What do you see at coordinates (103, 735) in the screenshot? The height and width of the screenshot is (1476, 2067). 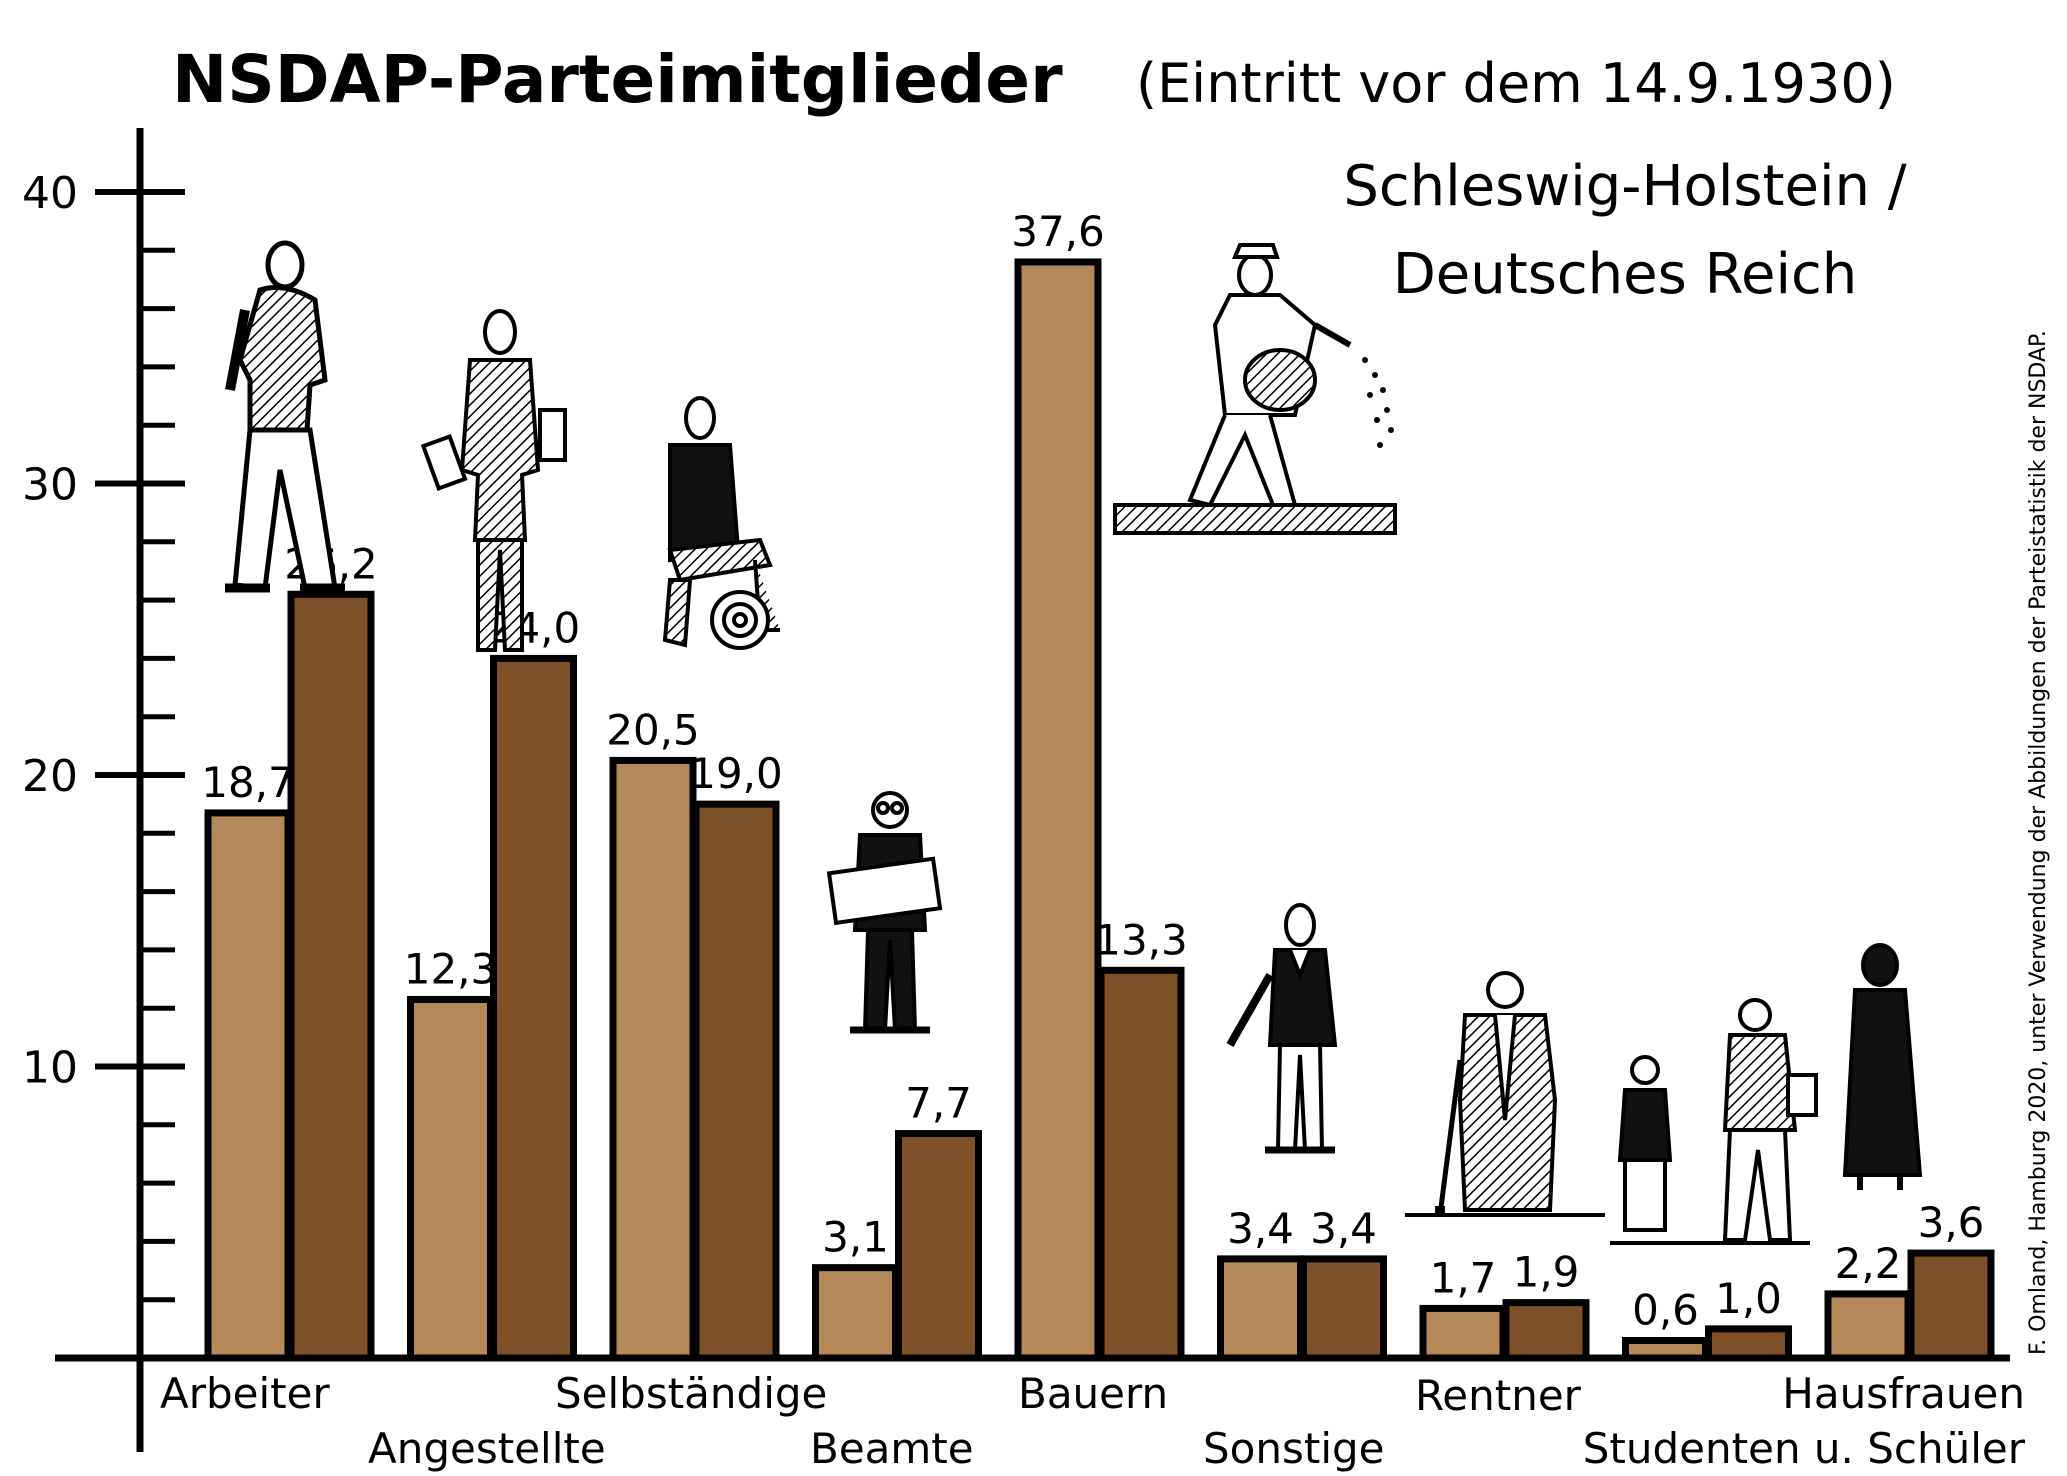 I see `y-axis-ticks: 10 20 30 40` at bounding box center [103, 735].